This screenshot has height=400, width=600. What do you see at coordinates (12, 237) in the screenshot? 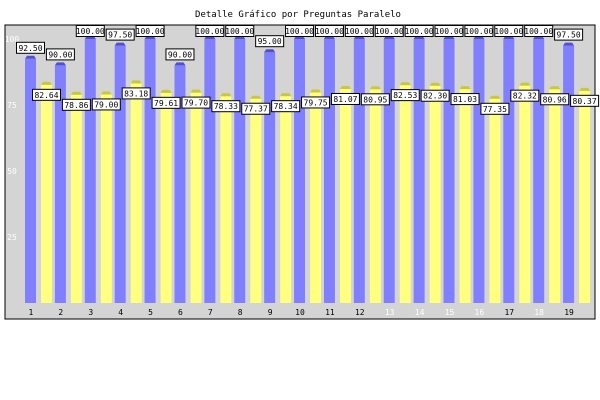
I see `y-tick-label: 25` at bounding box center [12, 237].